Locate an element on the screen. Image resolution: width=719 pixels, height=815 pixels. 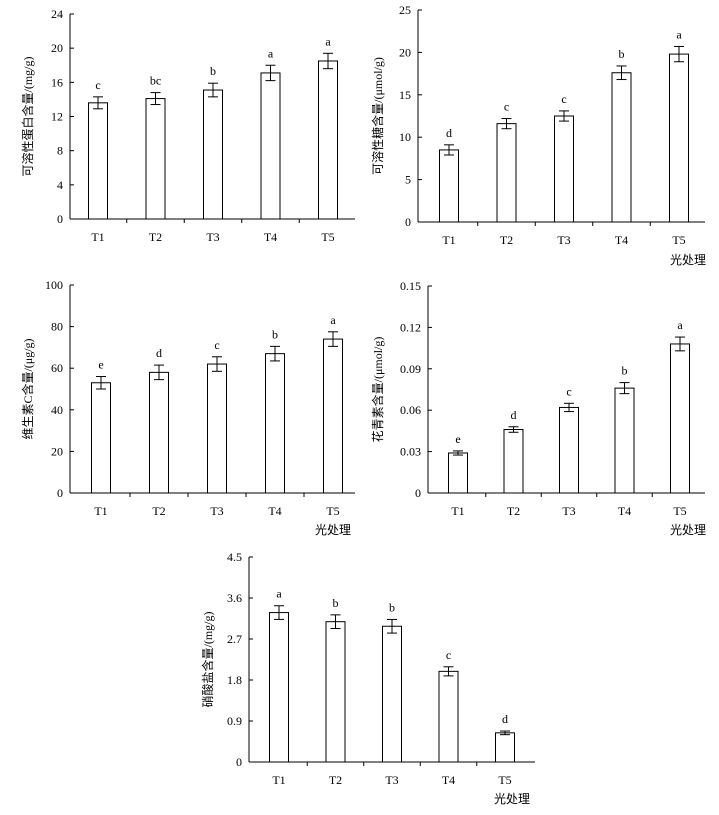
y-tick-label: 80 is located at coordinates (57, 327).